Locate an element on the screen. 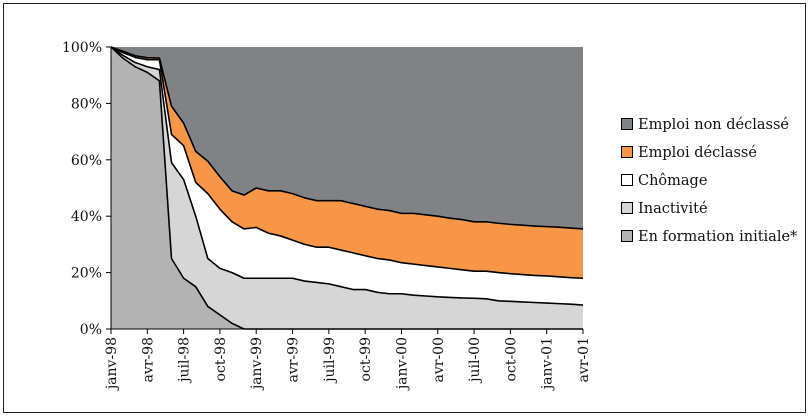  y-tick-label: 40% is located at coordinates (86, 217).